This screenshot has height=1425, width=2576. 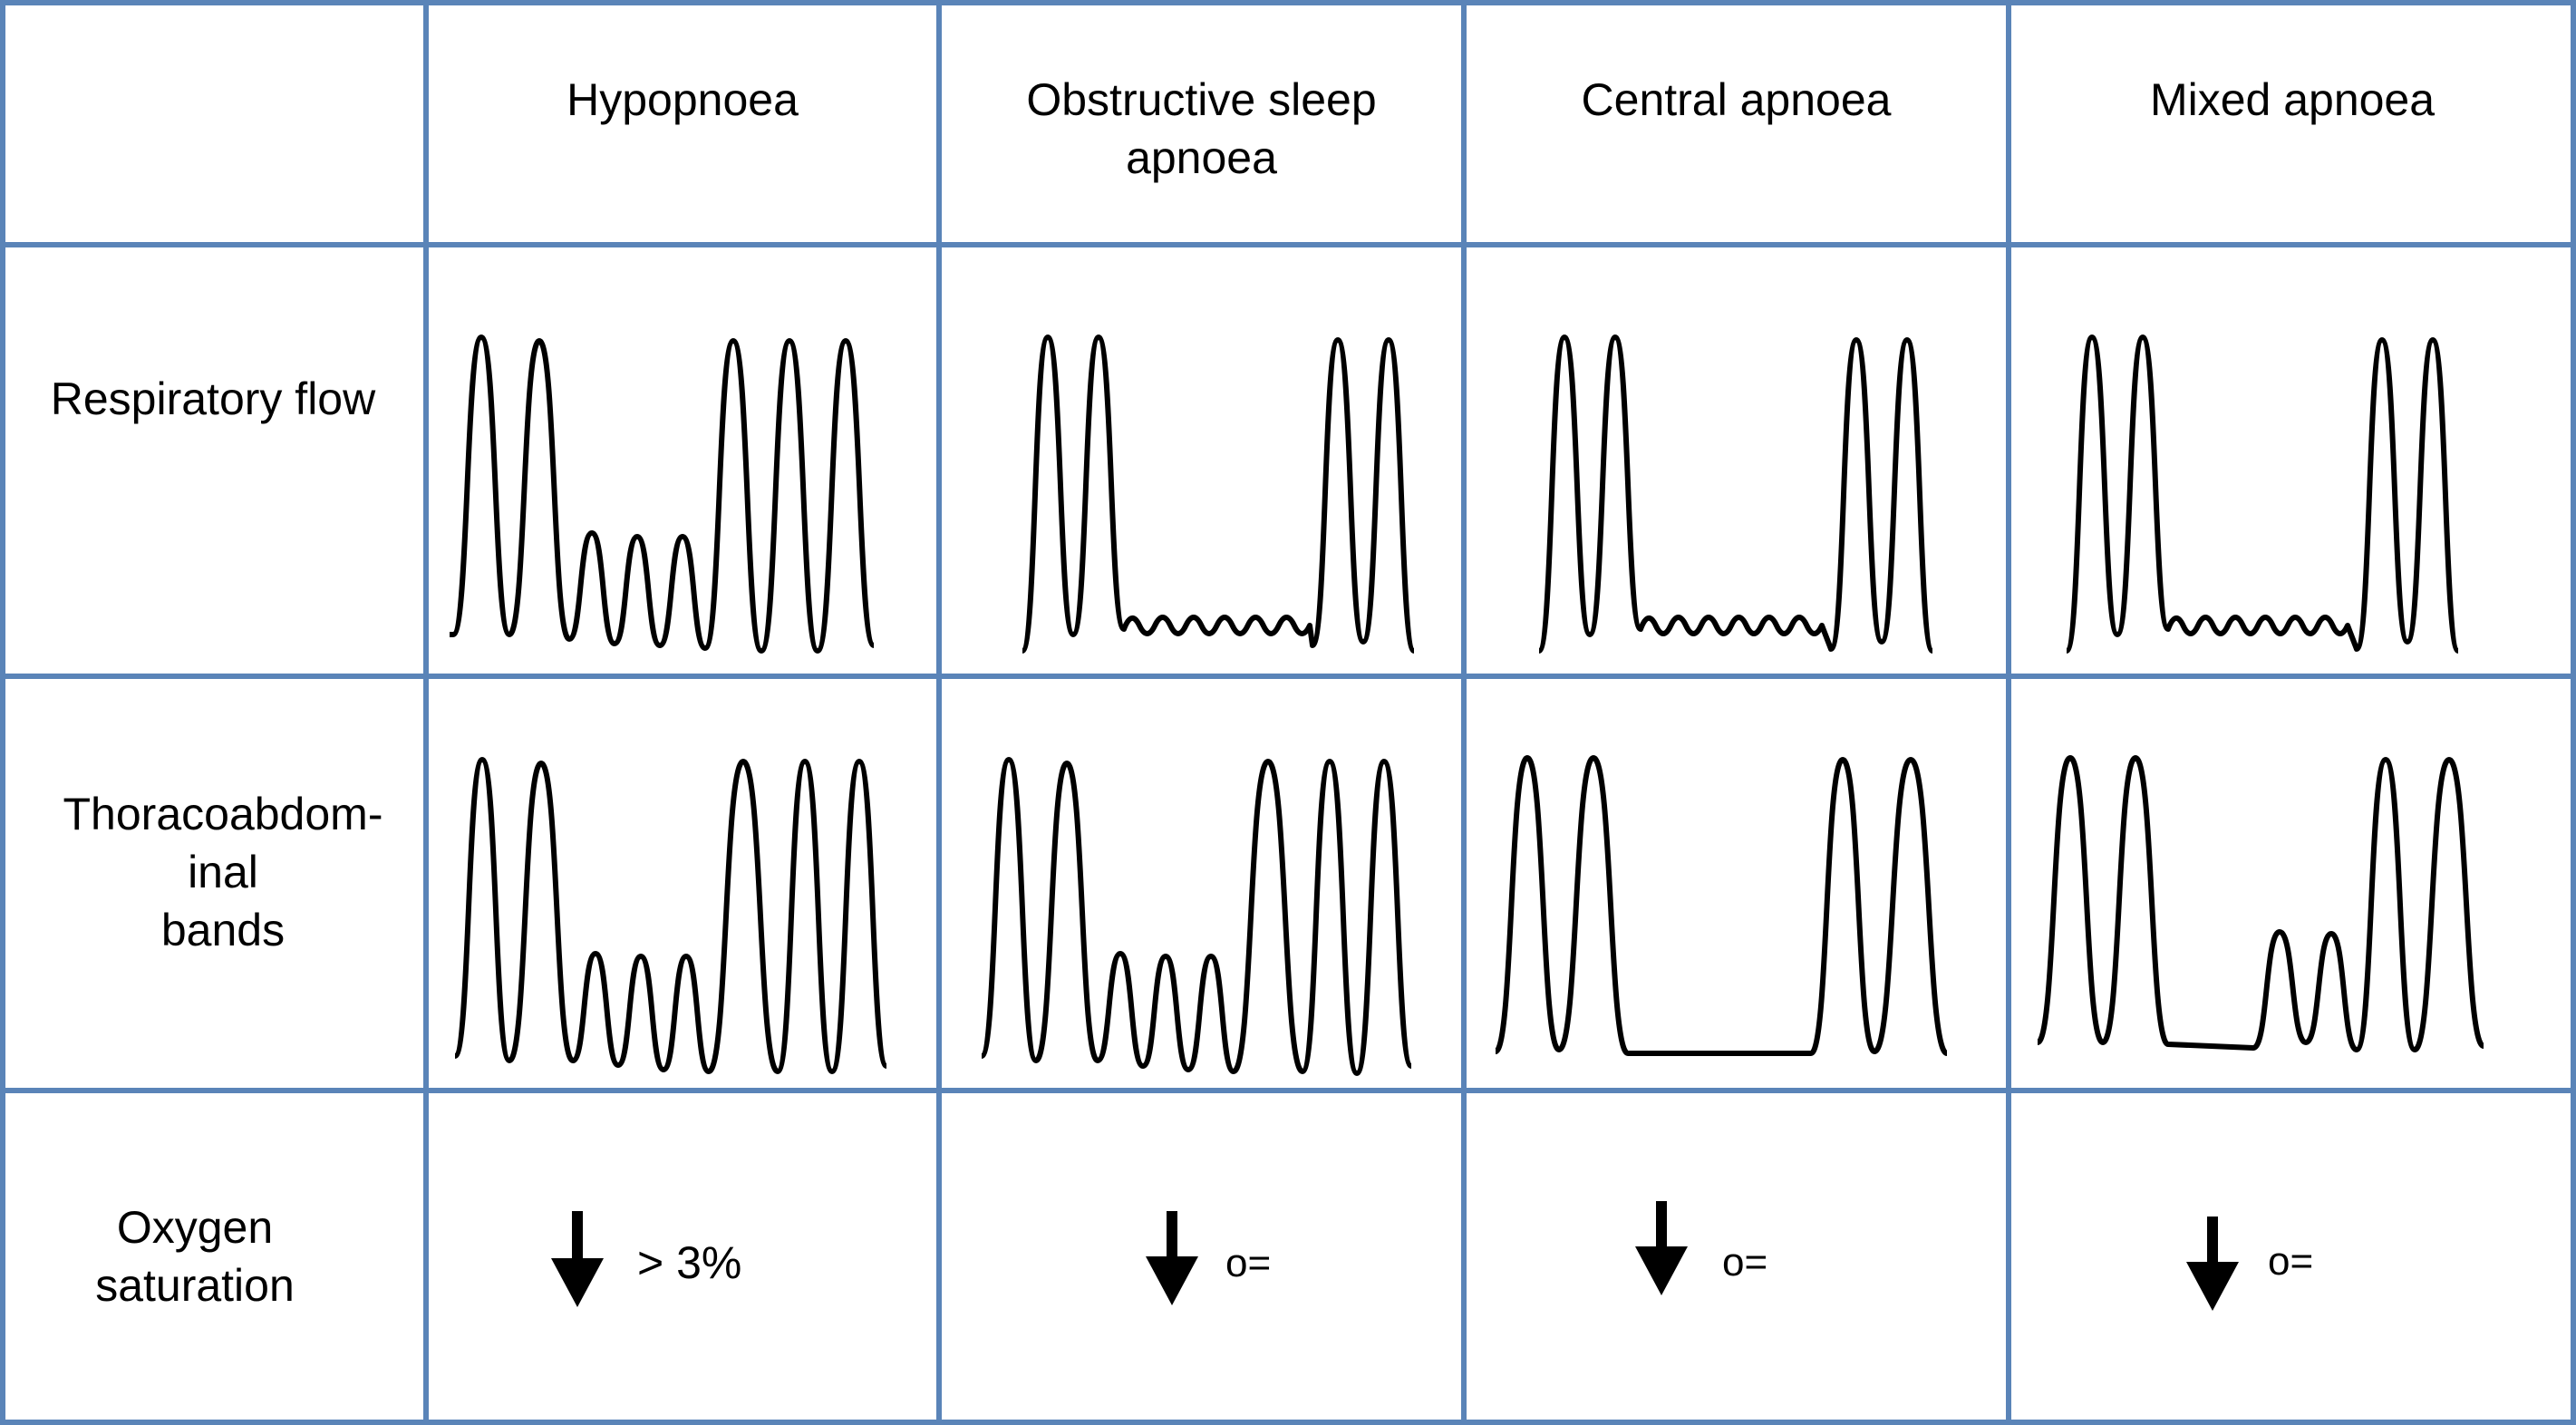 I want to click on header-label: Hypopnoea, so click(x=683, y=99).